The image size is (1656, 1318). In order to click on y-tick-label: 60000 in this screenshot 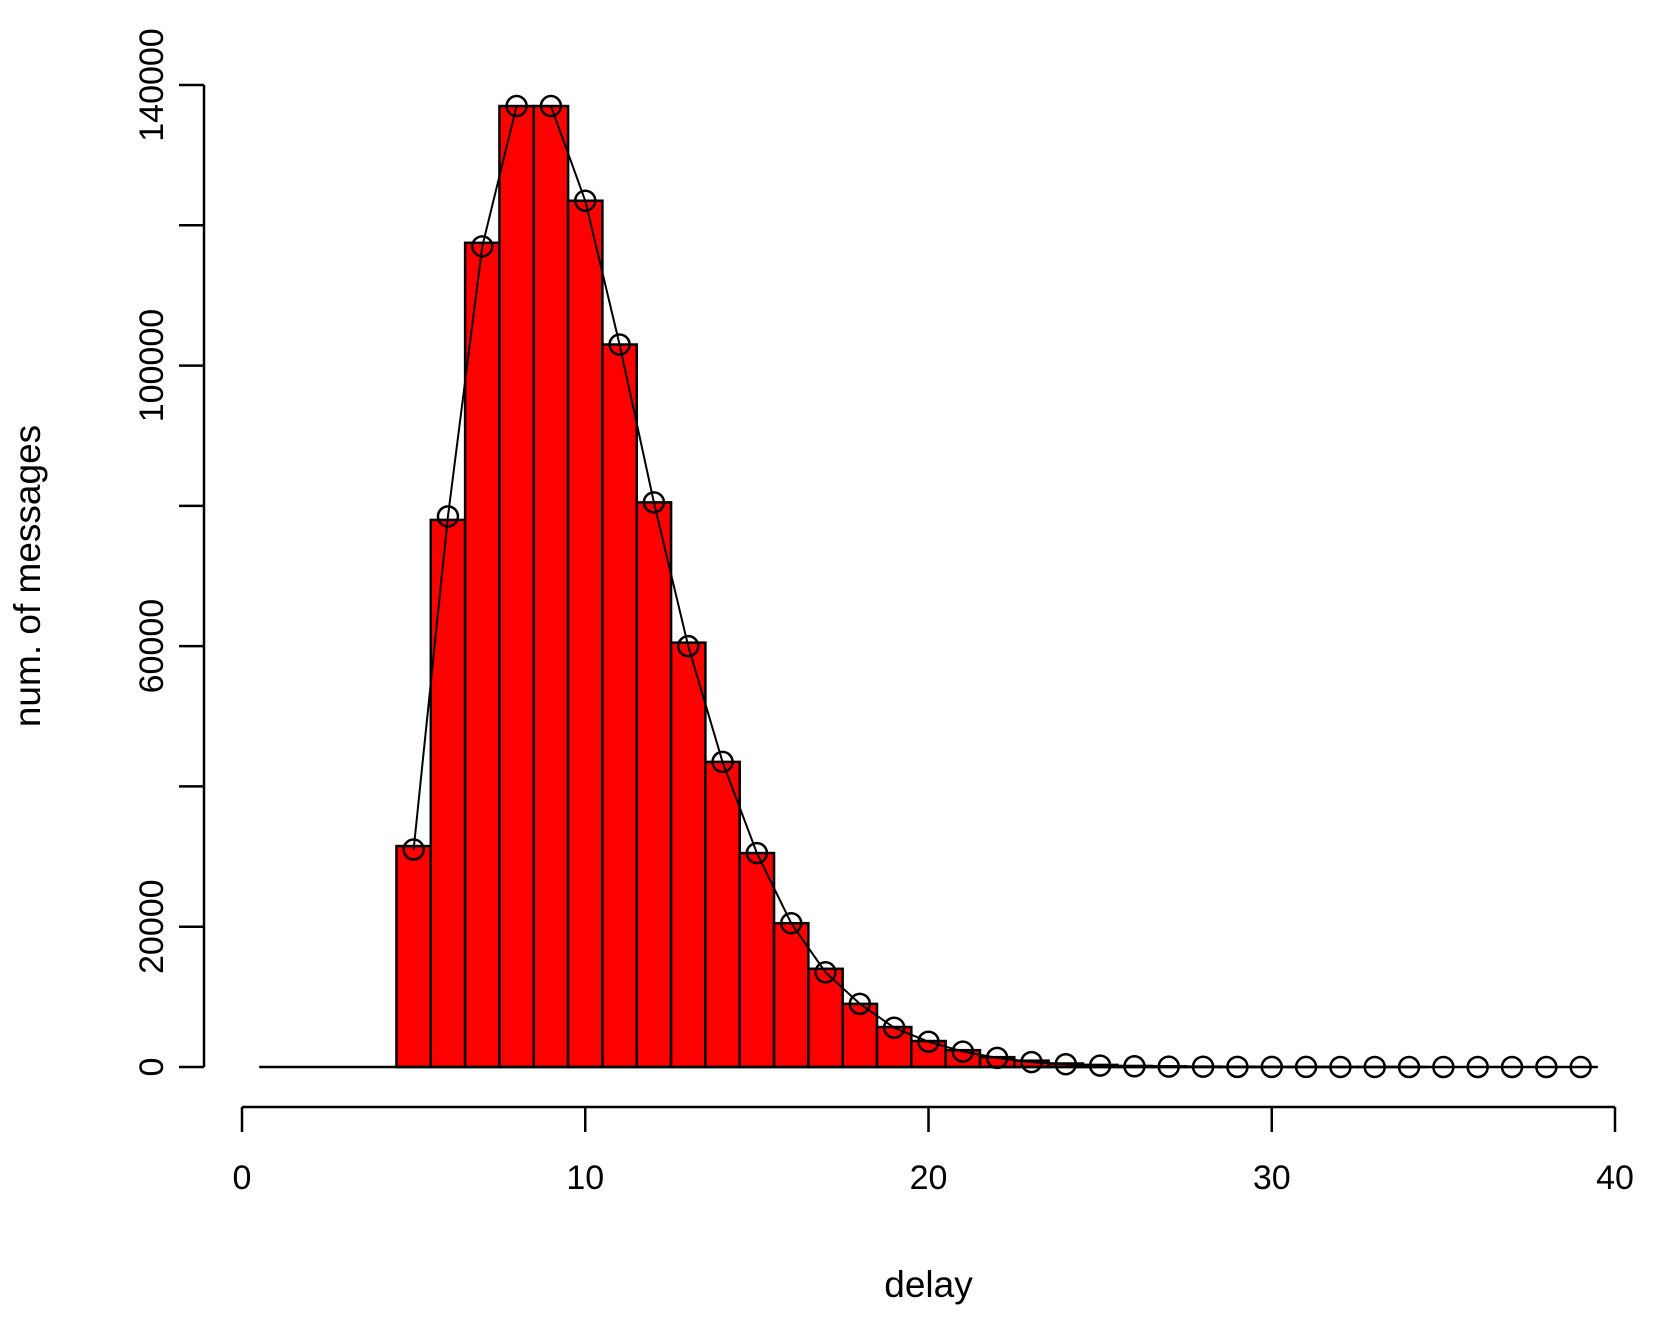, I will do `click(152, 646)`.